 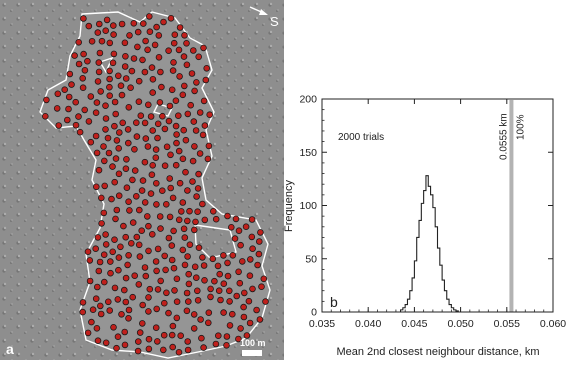 I want to click on x-tick-label: 0.050, so click(x=460, y=324).